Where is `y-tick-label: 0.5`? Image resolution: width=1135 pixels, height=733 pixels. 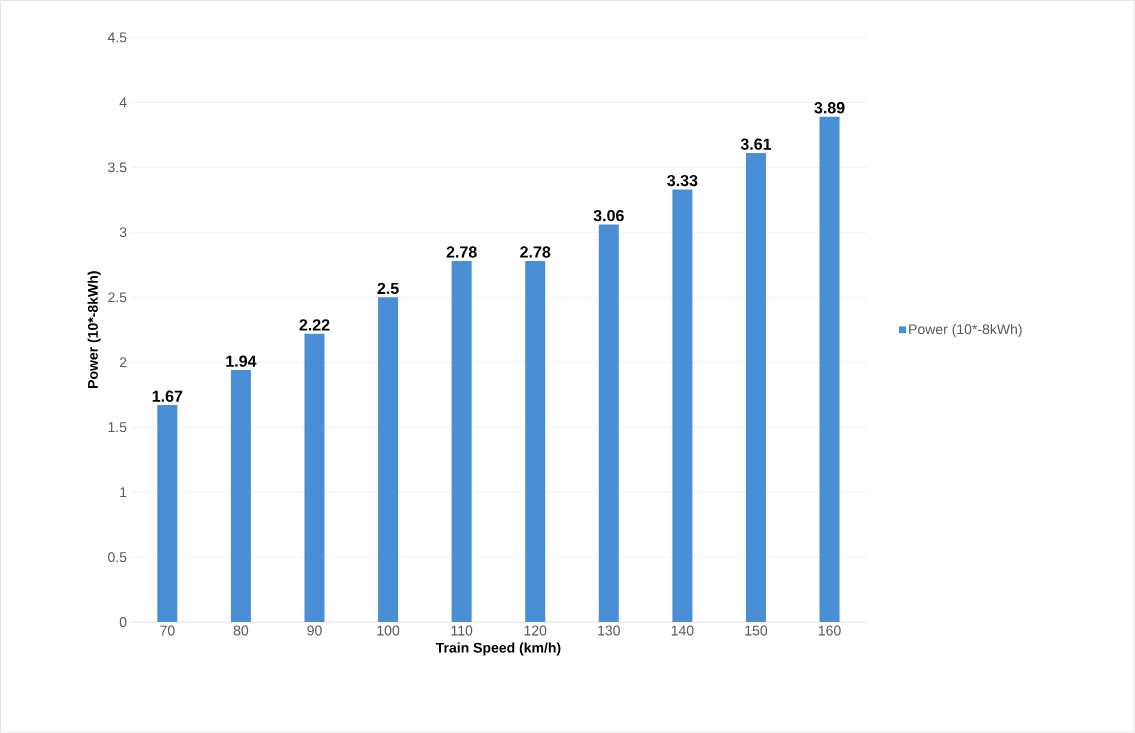 y-tick-label: 0.5 is located at coordinates (117, 557).